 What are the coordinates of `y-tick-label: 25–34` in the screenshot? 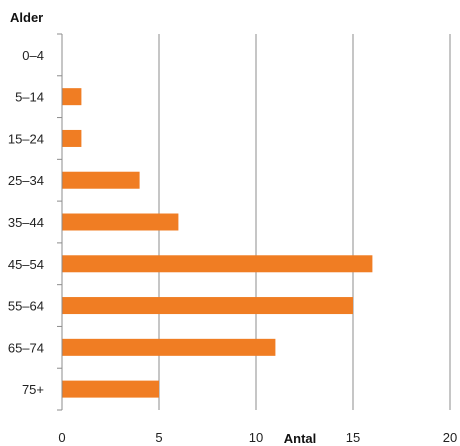 It's located at (26, 180).